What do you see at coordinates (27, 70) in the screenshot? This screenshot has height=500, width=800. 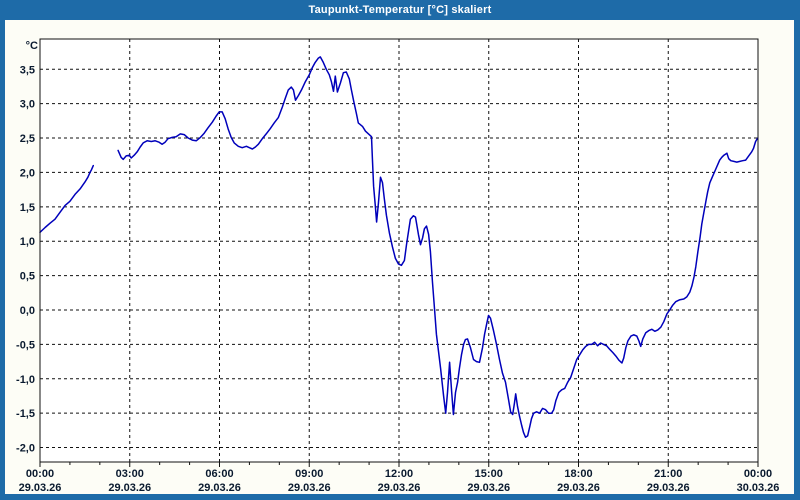 I see `y-tick-label: 3,5` at bounding box center [27, 70].